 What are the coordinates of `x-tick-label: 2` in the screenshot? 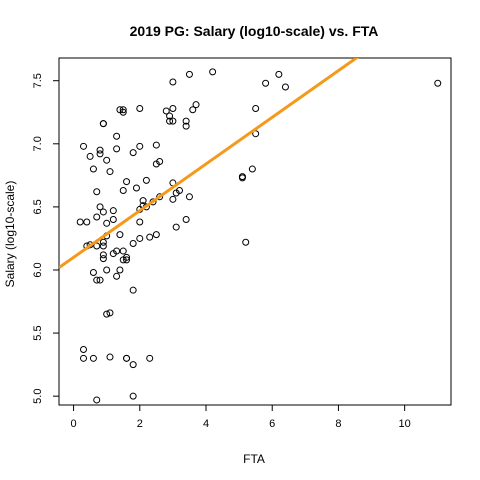 It's located at (140, 424).